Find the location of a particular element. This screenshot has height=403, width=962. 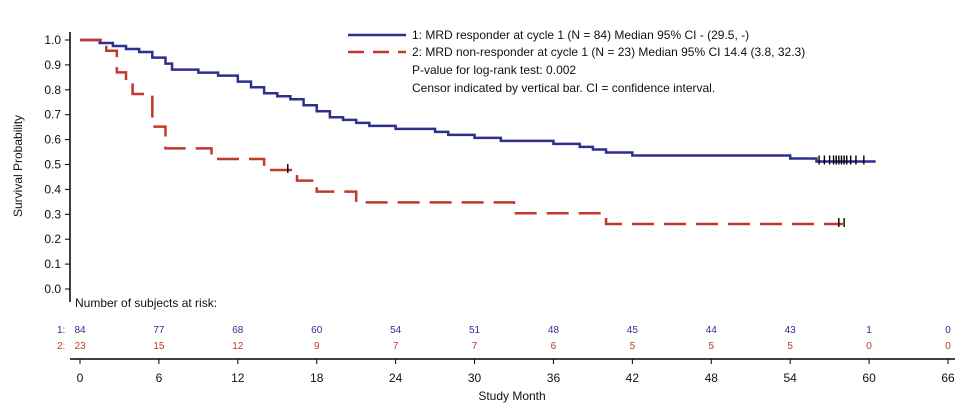

risk-row-label: 2: is located at coordinates (61, 346).